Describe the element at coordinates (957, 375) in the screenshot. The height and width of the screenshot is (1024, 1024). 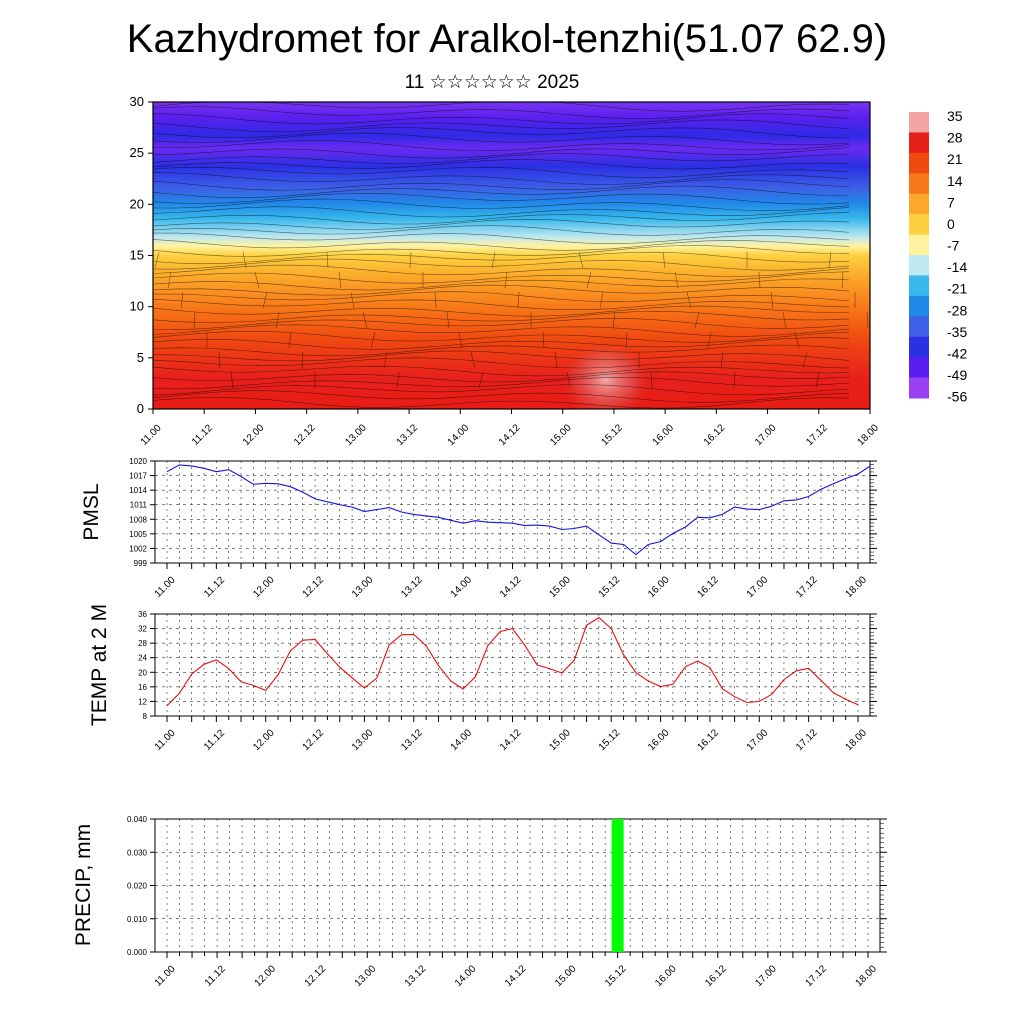
I see `colorbar-label: -49` at that location.